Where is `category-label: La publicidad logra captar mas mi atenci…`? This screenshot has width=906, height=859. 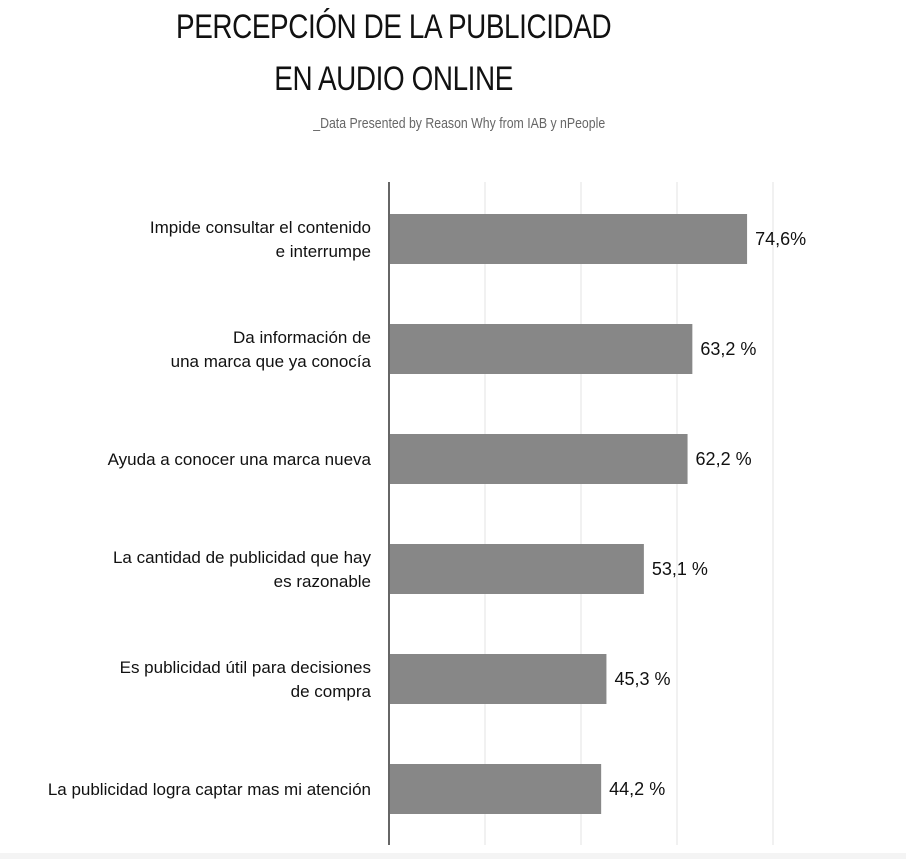
category-label: La publicidad logra captar mas mi atenci… is located at coordinates (209, 789).